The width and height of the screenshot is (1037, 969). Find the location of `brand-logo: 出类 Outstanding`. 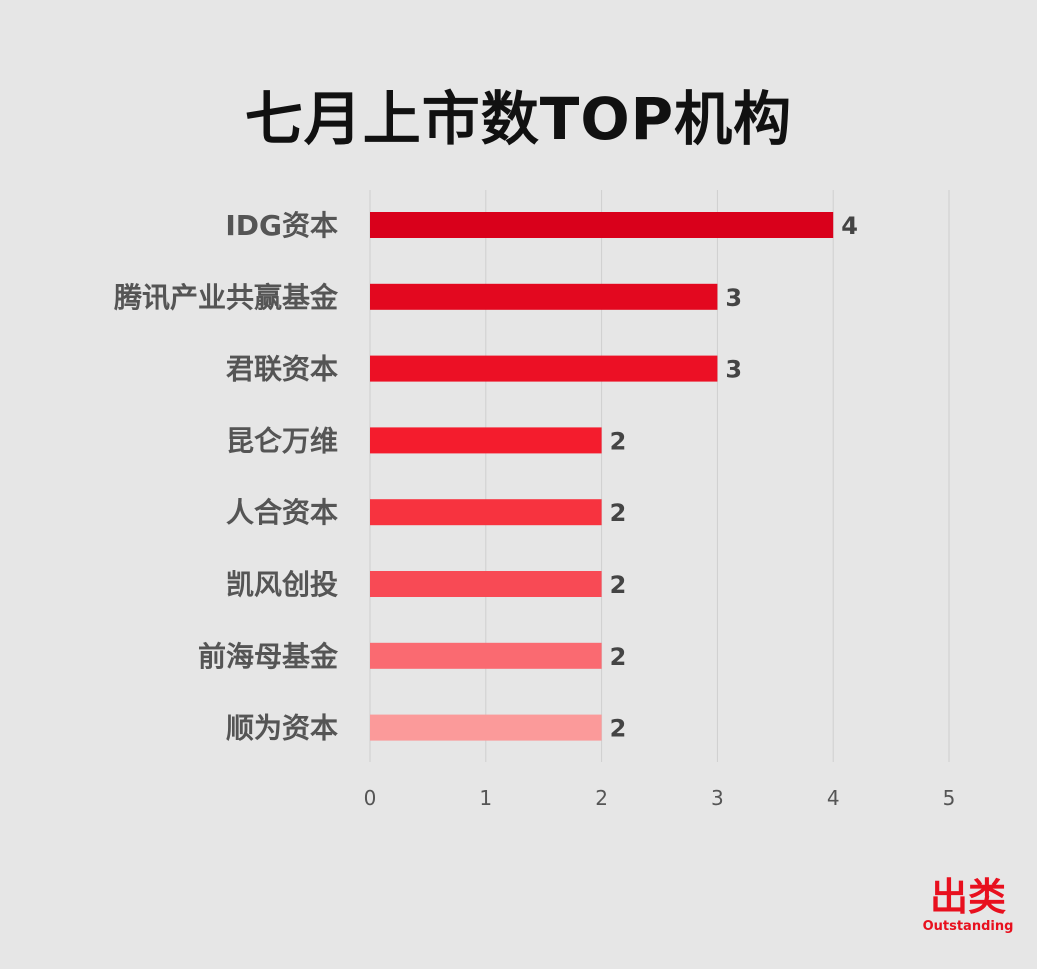

brand-logo: 出类 Outstanding is located at coordinates (968, 905).